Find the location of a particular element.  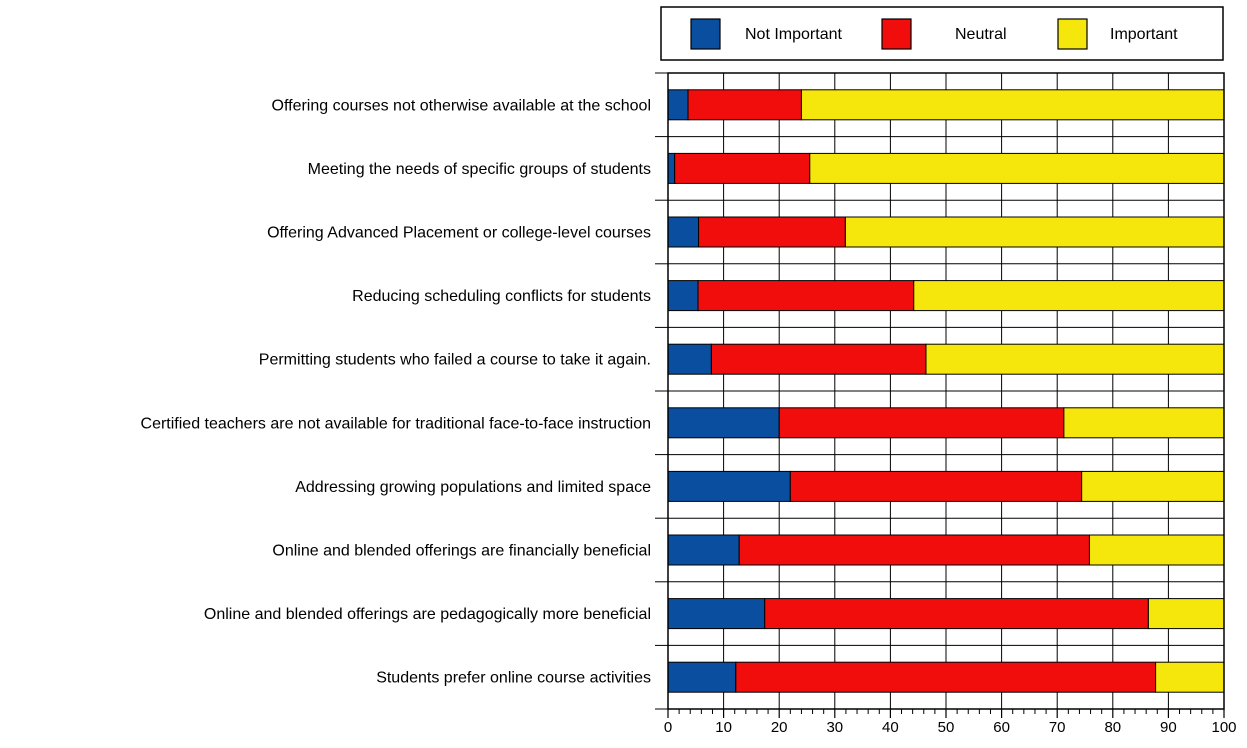

legend-label: Important is located at coordinates (1144, 34).